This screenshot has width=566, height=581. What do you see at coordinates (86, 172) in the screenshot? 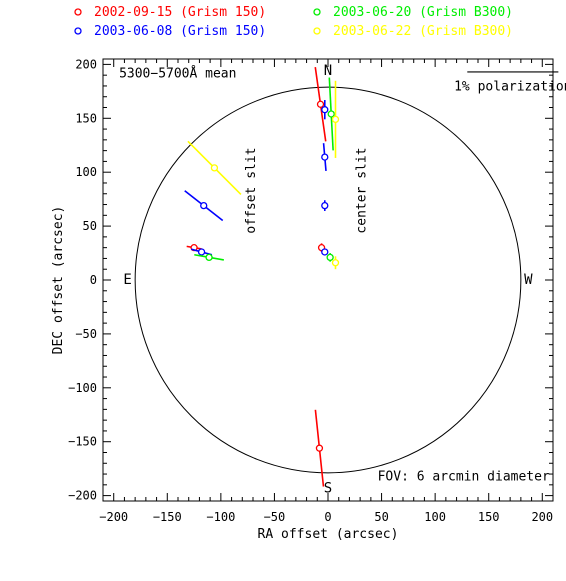
I see `y-tick-label: 100` at bounding box center [86, 172].